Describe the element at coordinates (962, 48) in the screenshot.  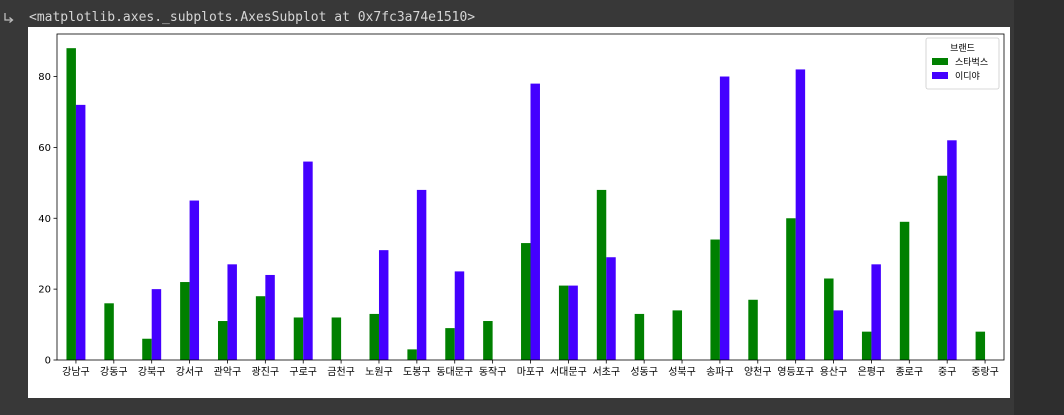
I see `legend-title: 브랜드` at that location.